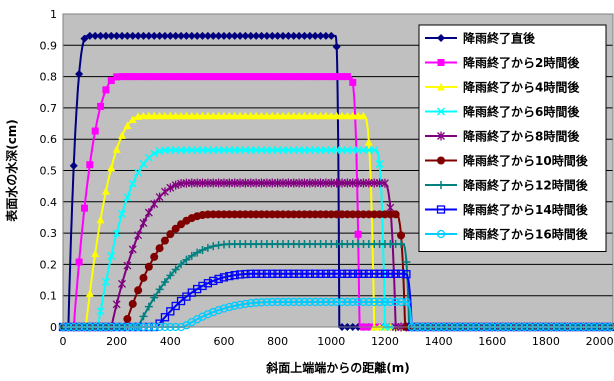 Image resolution: width=614 pixels, height=381 pixels. I want to click on legend-label: 降雨終了から16時間後, so click(526, 234).